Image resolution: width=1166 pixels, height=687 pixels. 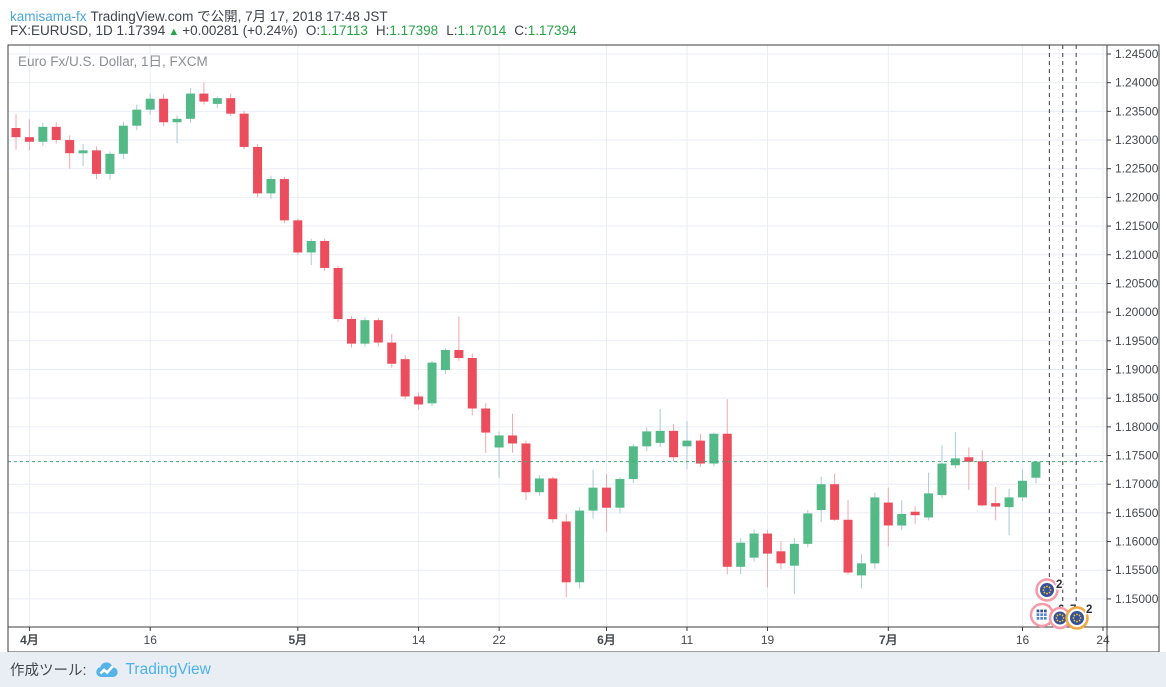 I want to click on time-axis-label: 5月, so click(x=297, y=640).